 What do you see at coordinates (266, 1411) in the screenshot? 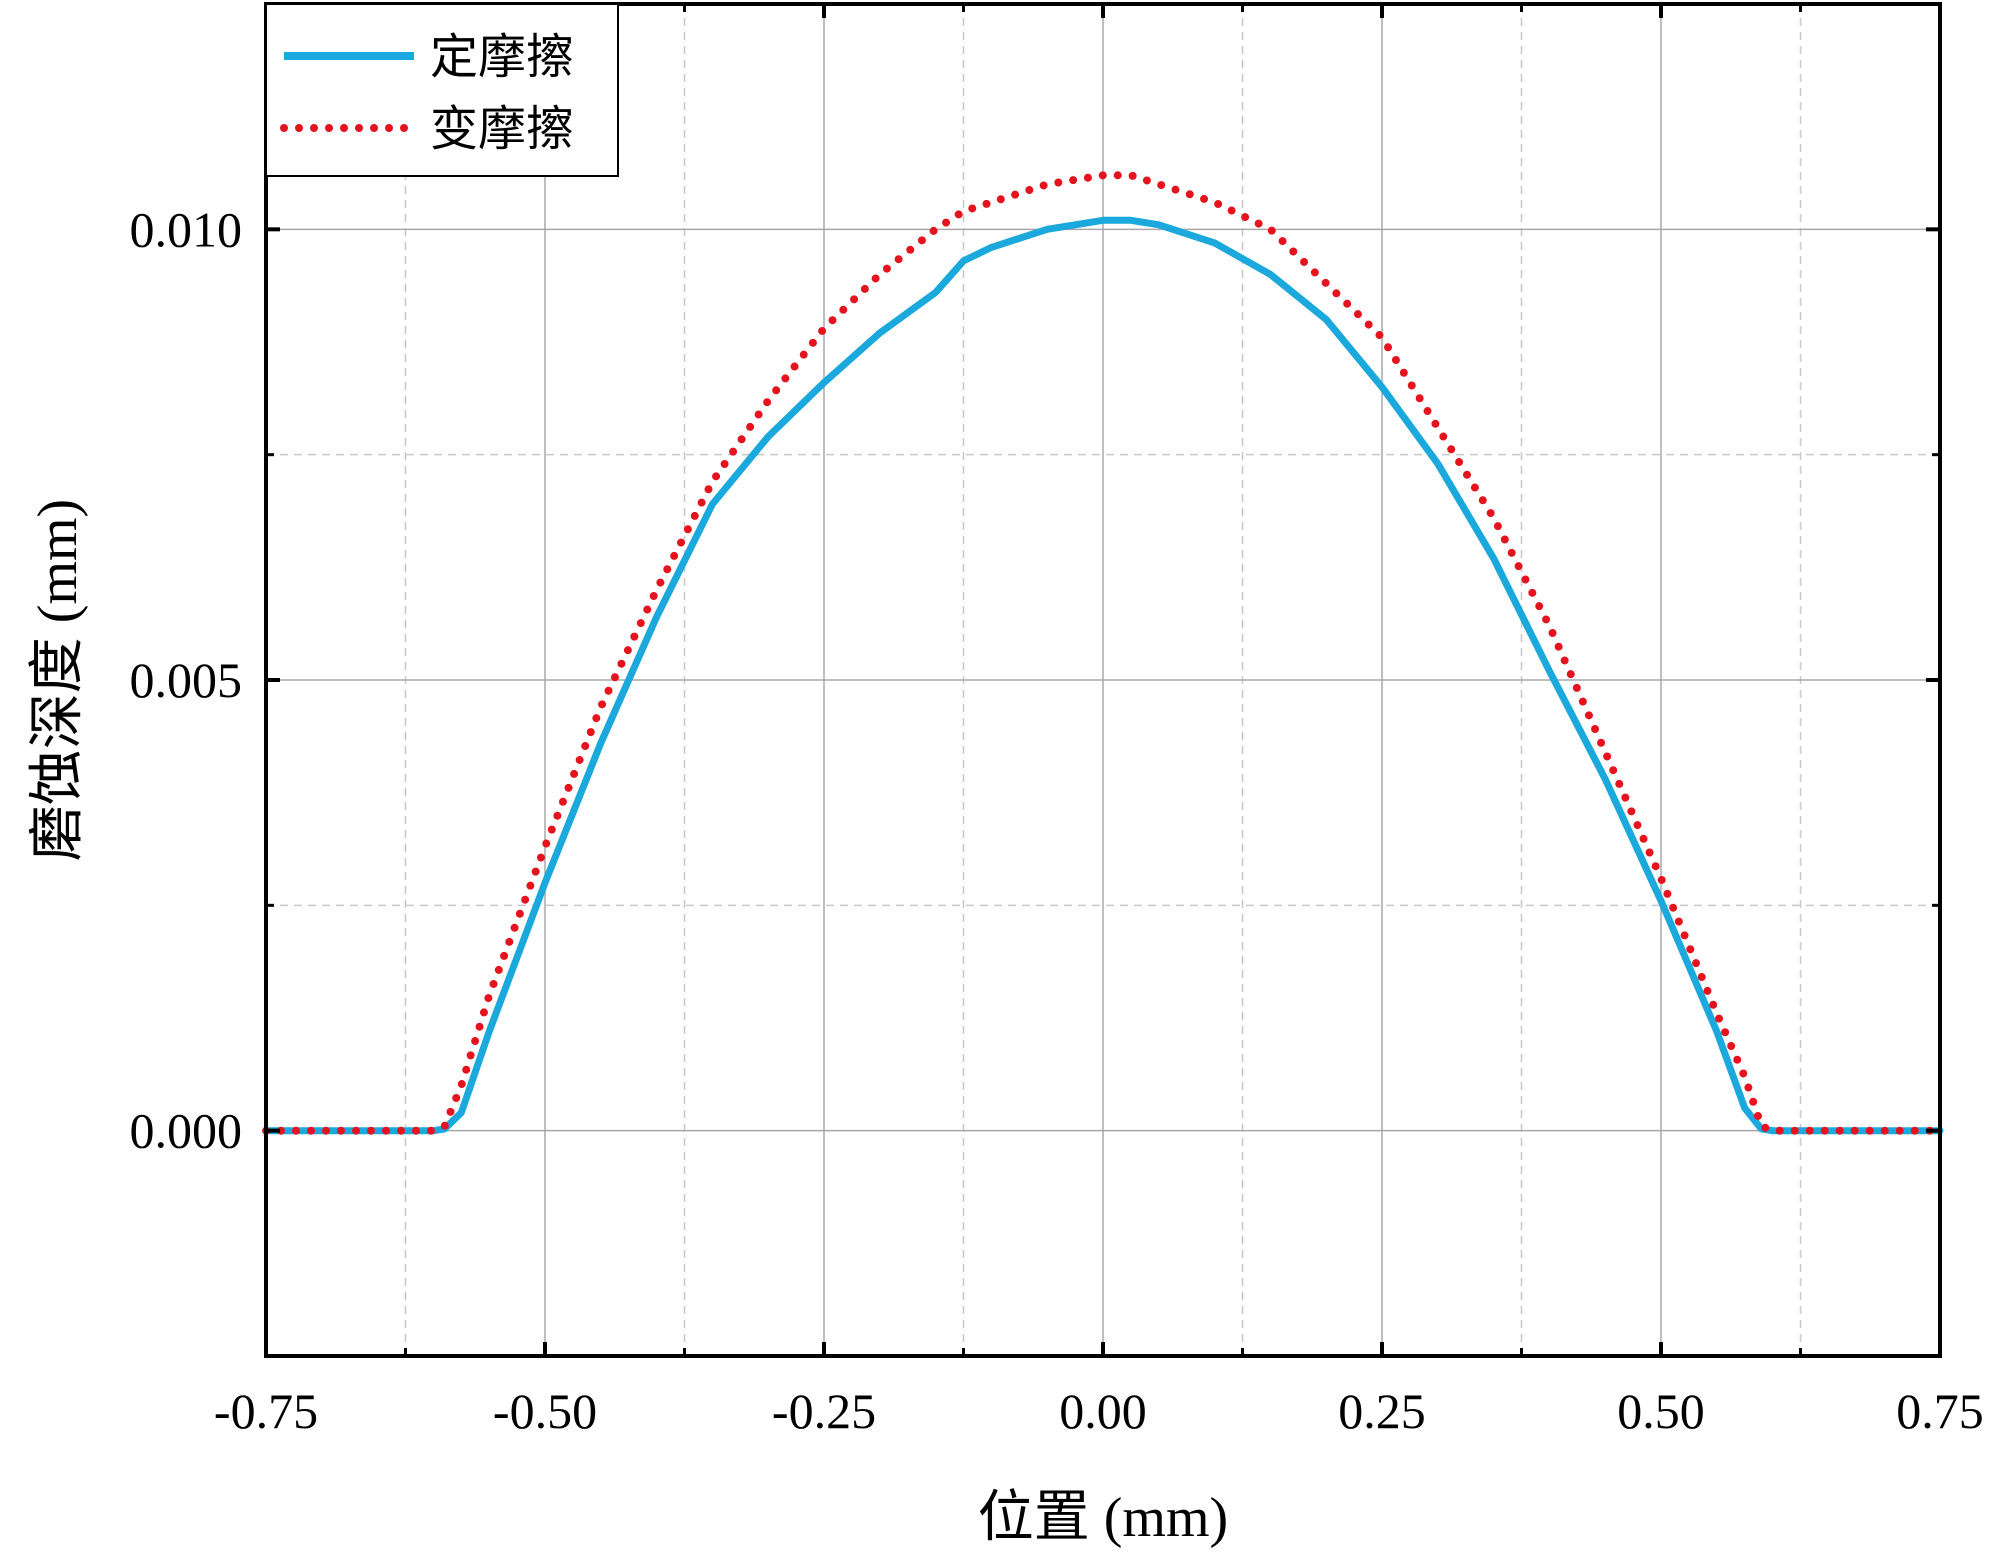
I see `x-tick-label: -0.75` at bounding box center [266, 1411].